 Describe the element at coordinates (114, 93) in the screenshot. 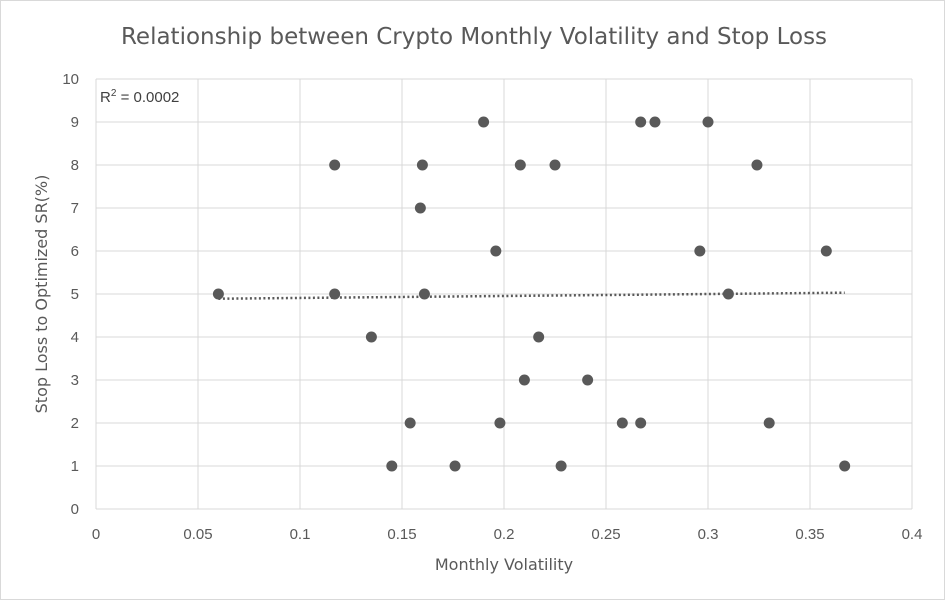

I see `r-squared-sup: 2` at that location.